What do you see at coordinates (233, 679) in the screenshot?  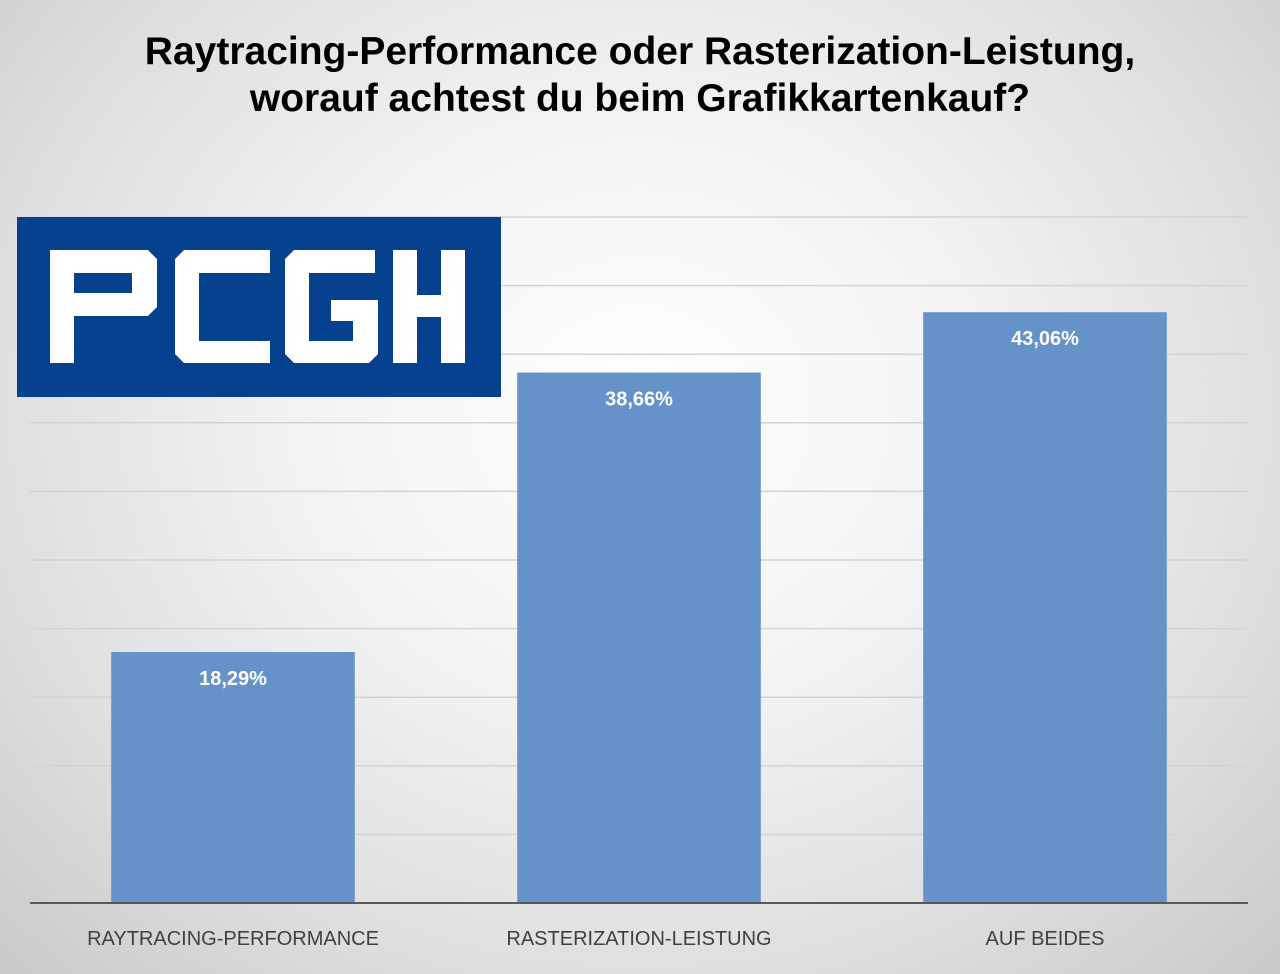 I see `data-label: 18,29%` at bounding box center [233, 679].